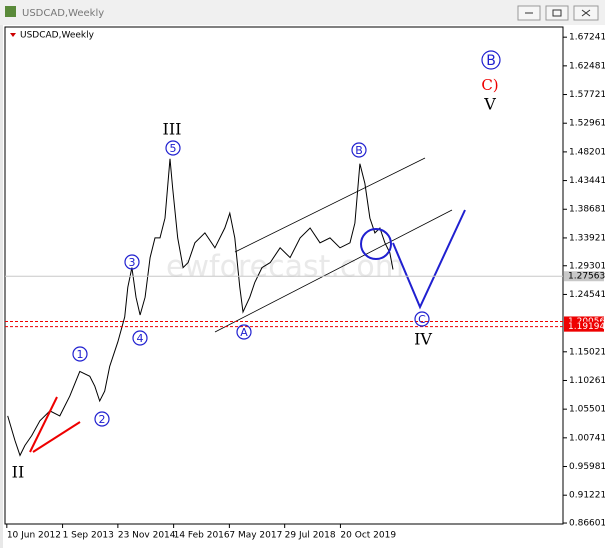 This screenshot has height=548, width=605. I want to click on price-level-label: 1.19194, so click(586, 327).